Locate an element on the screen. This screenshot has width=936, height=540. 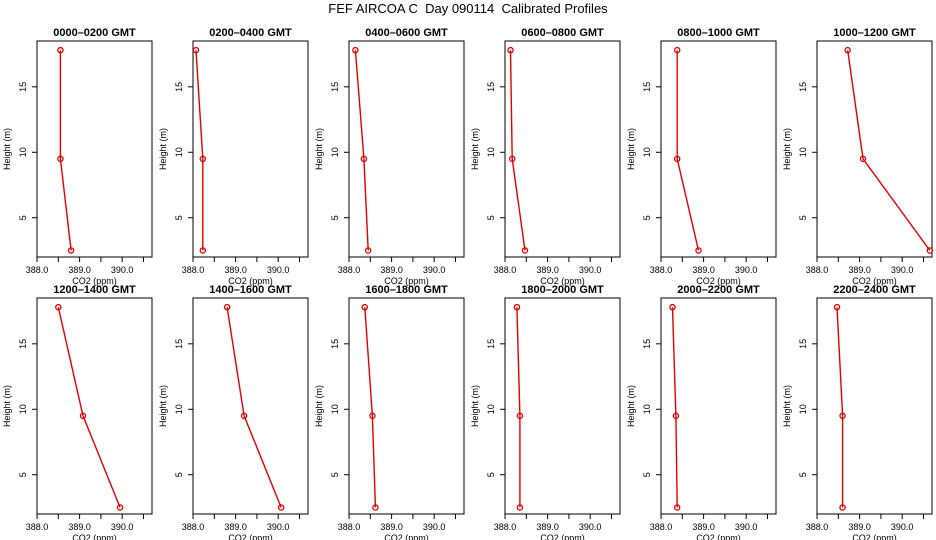
panel-title: 0400–0600 GMT is located at coordinates (406, 33).